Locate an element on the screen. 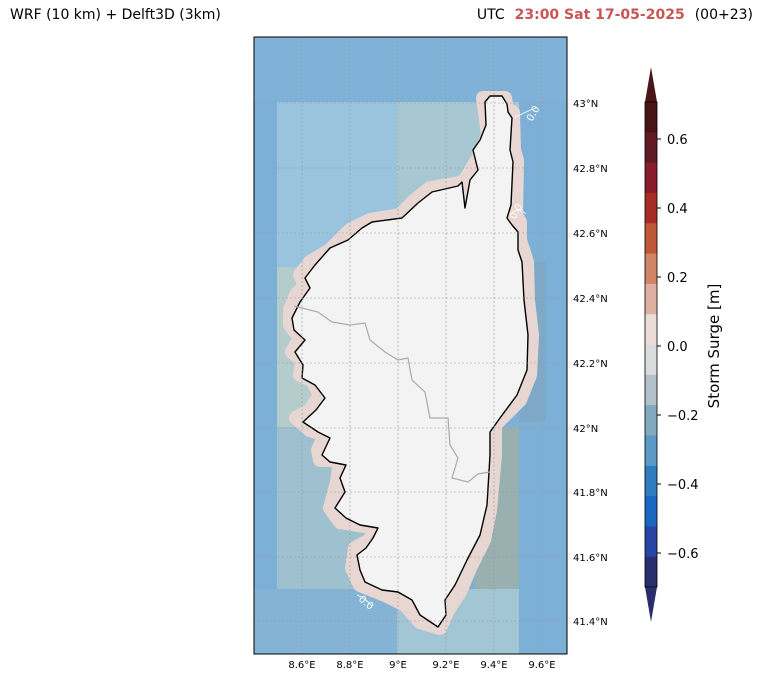  map-title: WRF (10 km) + Delft3D (3km) is located at coordinates (115, 15).